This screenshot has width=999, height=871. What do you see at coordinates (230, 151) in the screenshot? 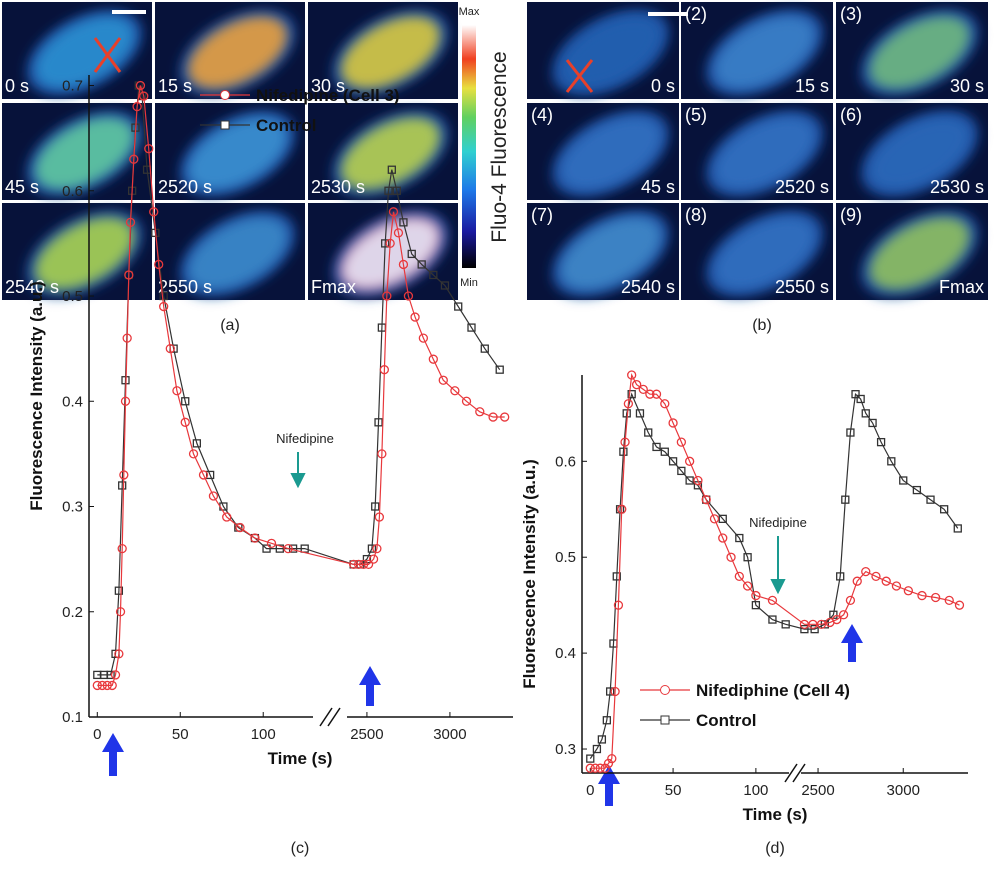
I see `image-tile: 2520 s` at bounding box center [230, 151].